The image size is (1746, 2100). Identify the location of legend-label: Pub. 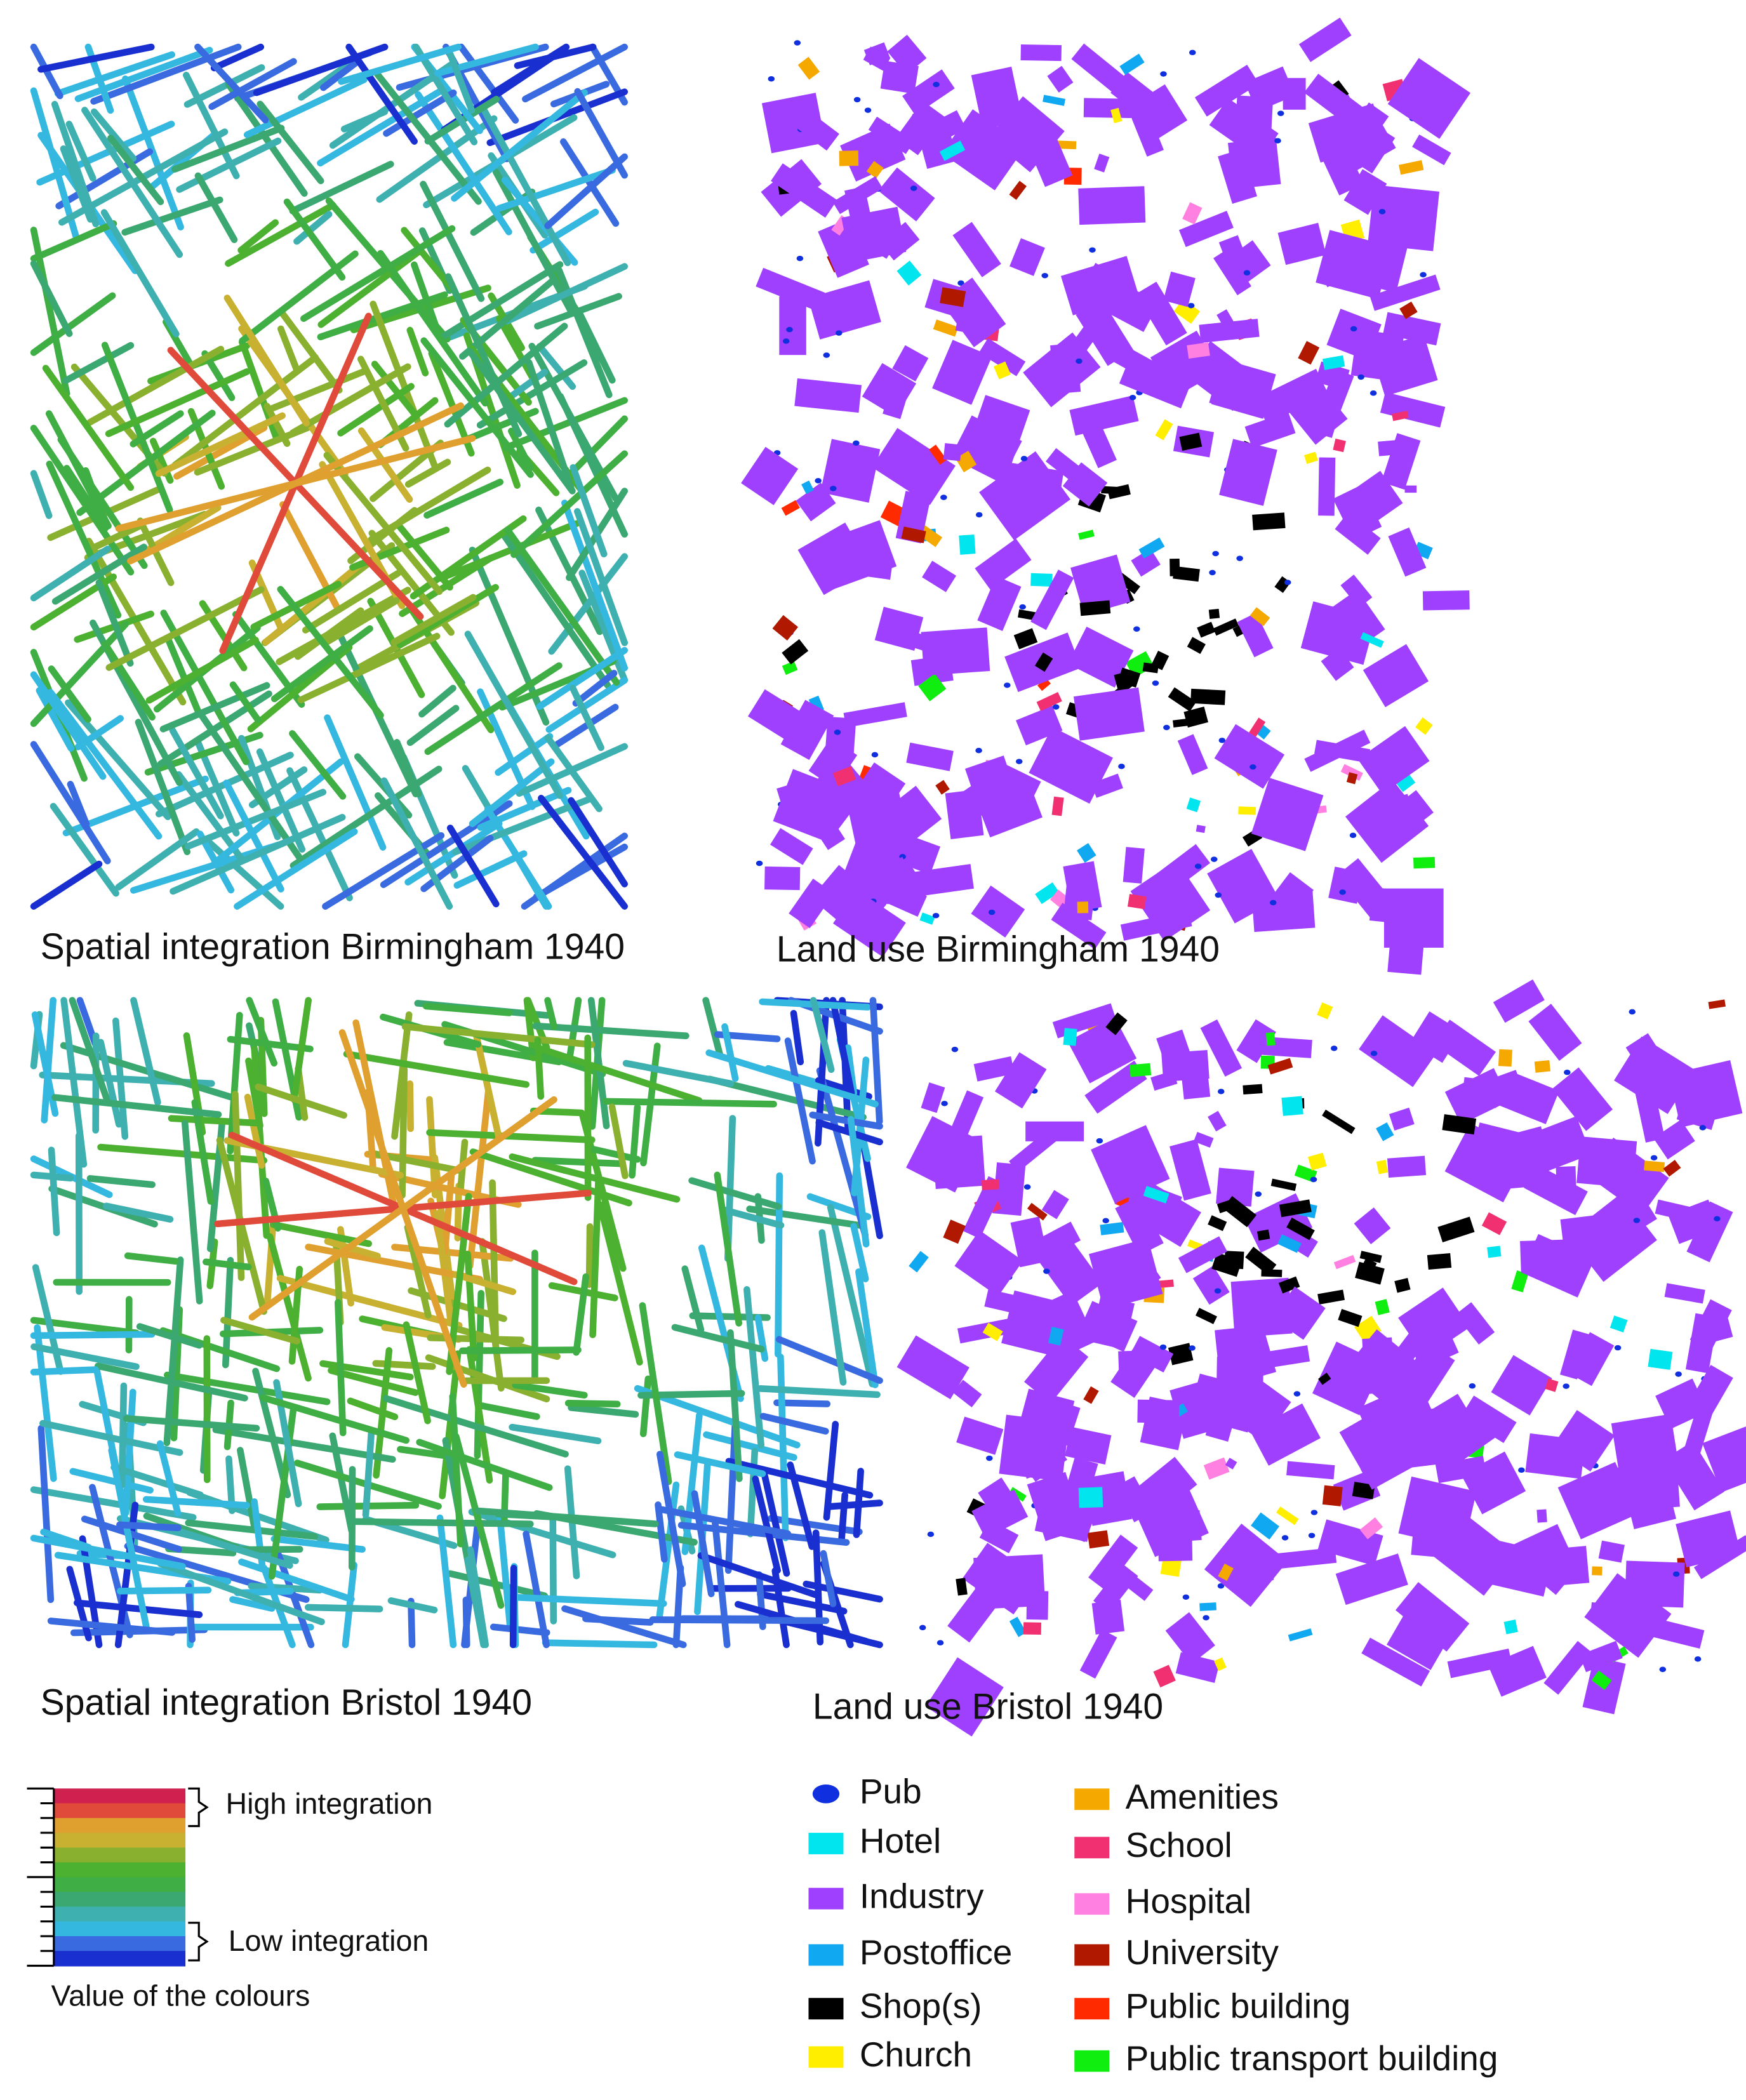
(891, 1791).